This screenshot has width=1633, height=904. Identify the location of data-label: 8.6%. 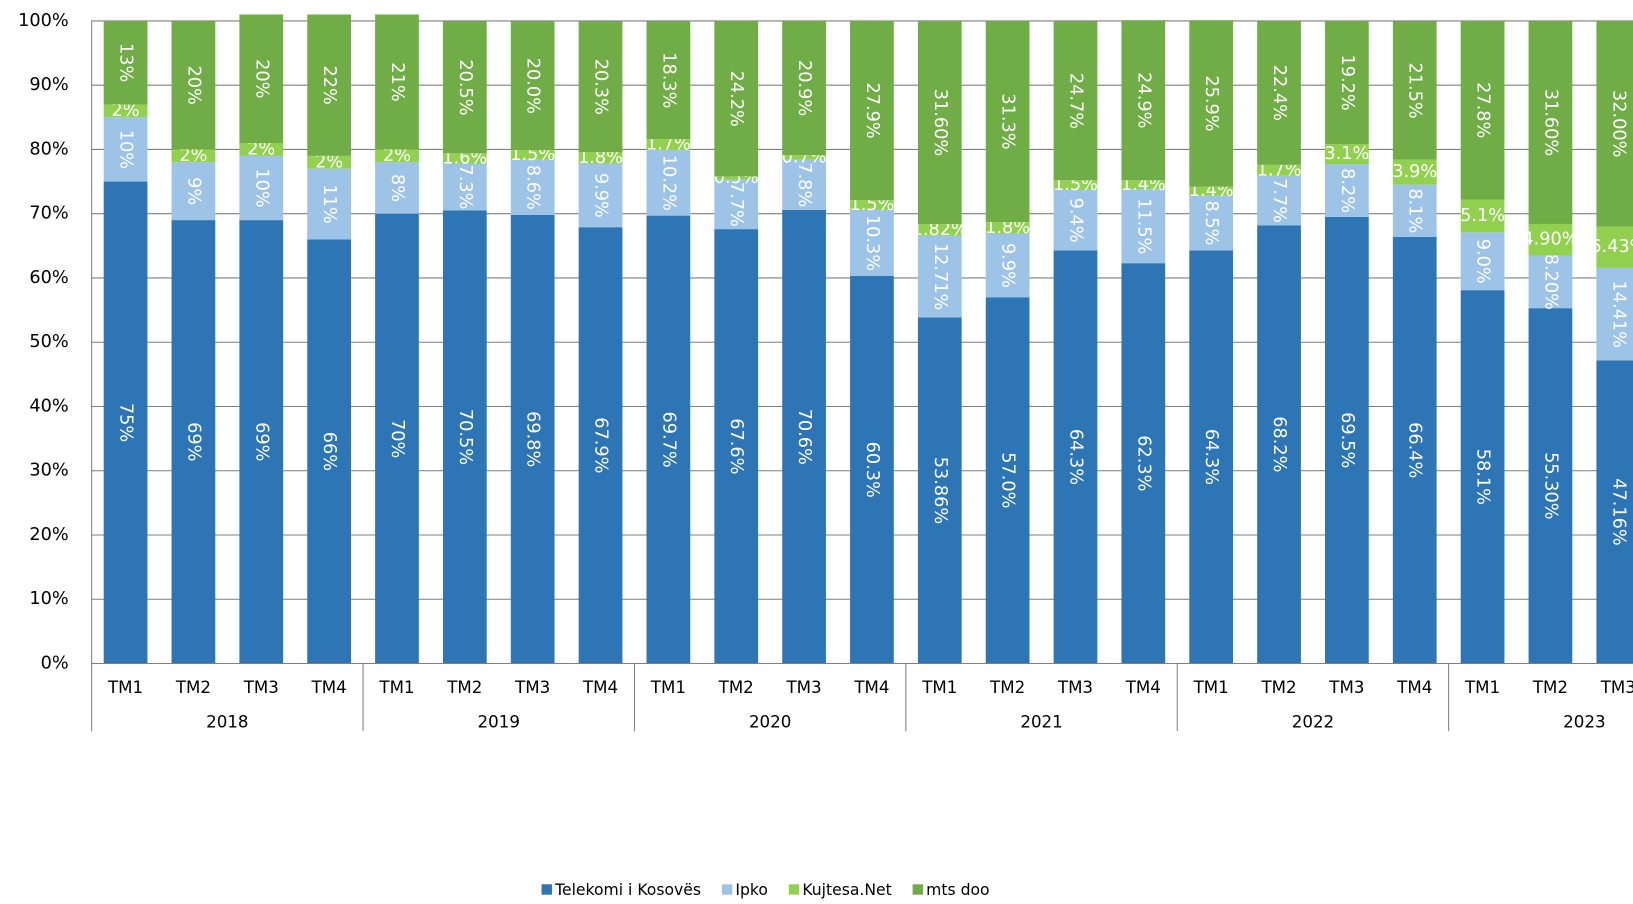
(533, 187).